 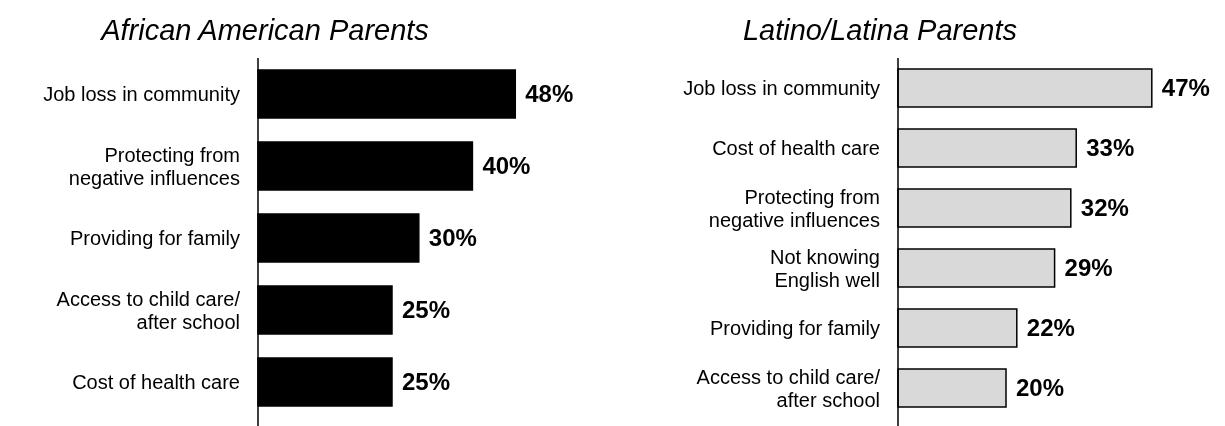 I want to click on data-label: 32%, so click(x=1104, y=208).